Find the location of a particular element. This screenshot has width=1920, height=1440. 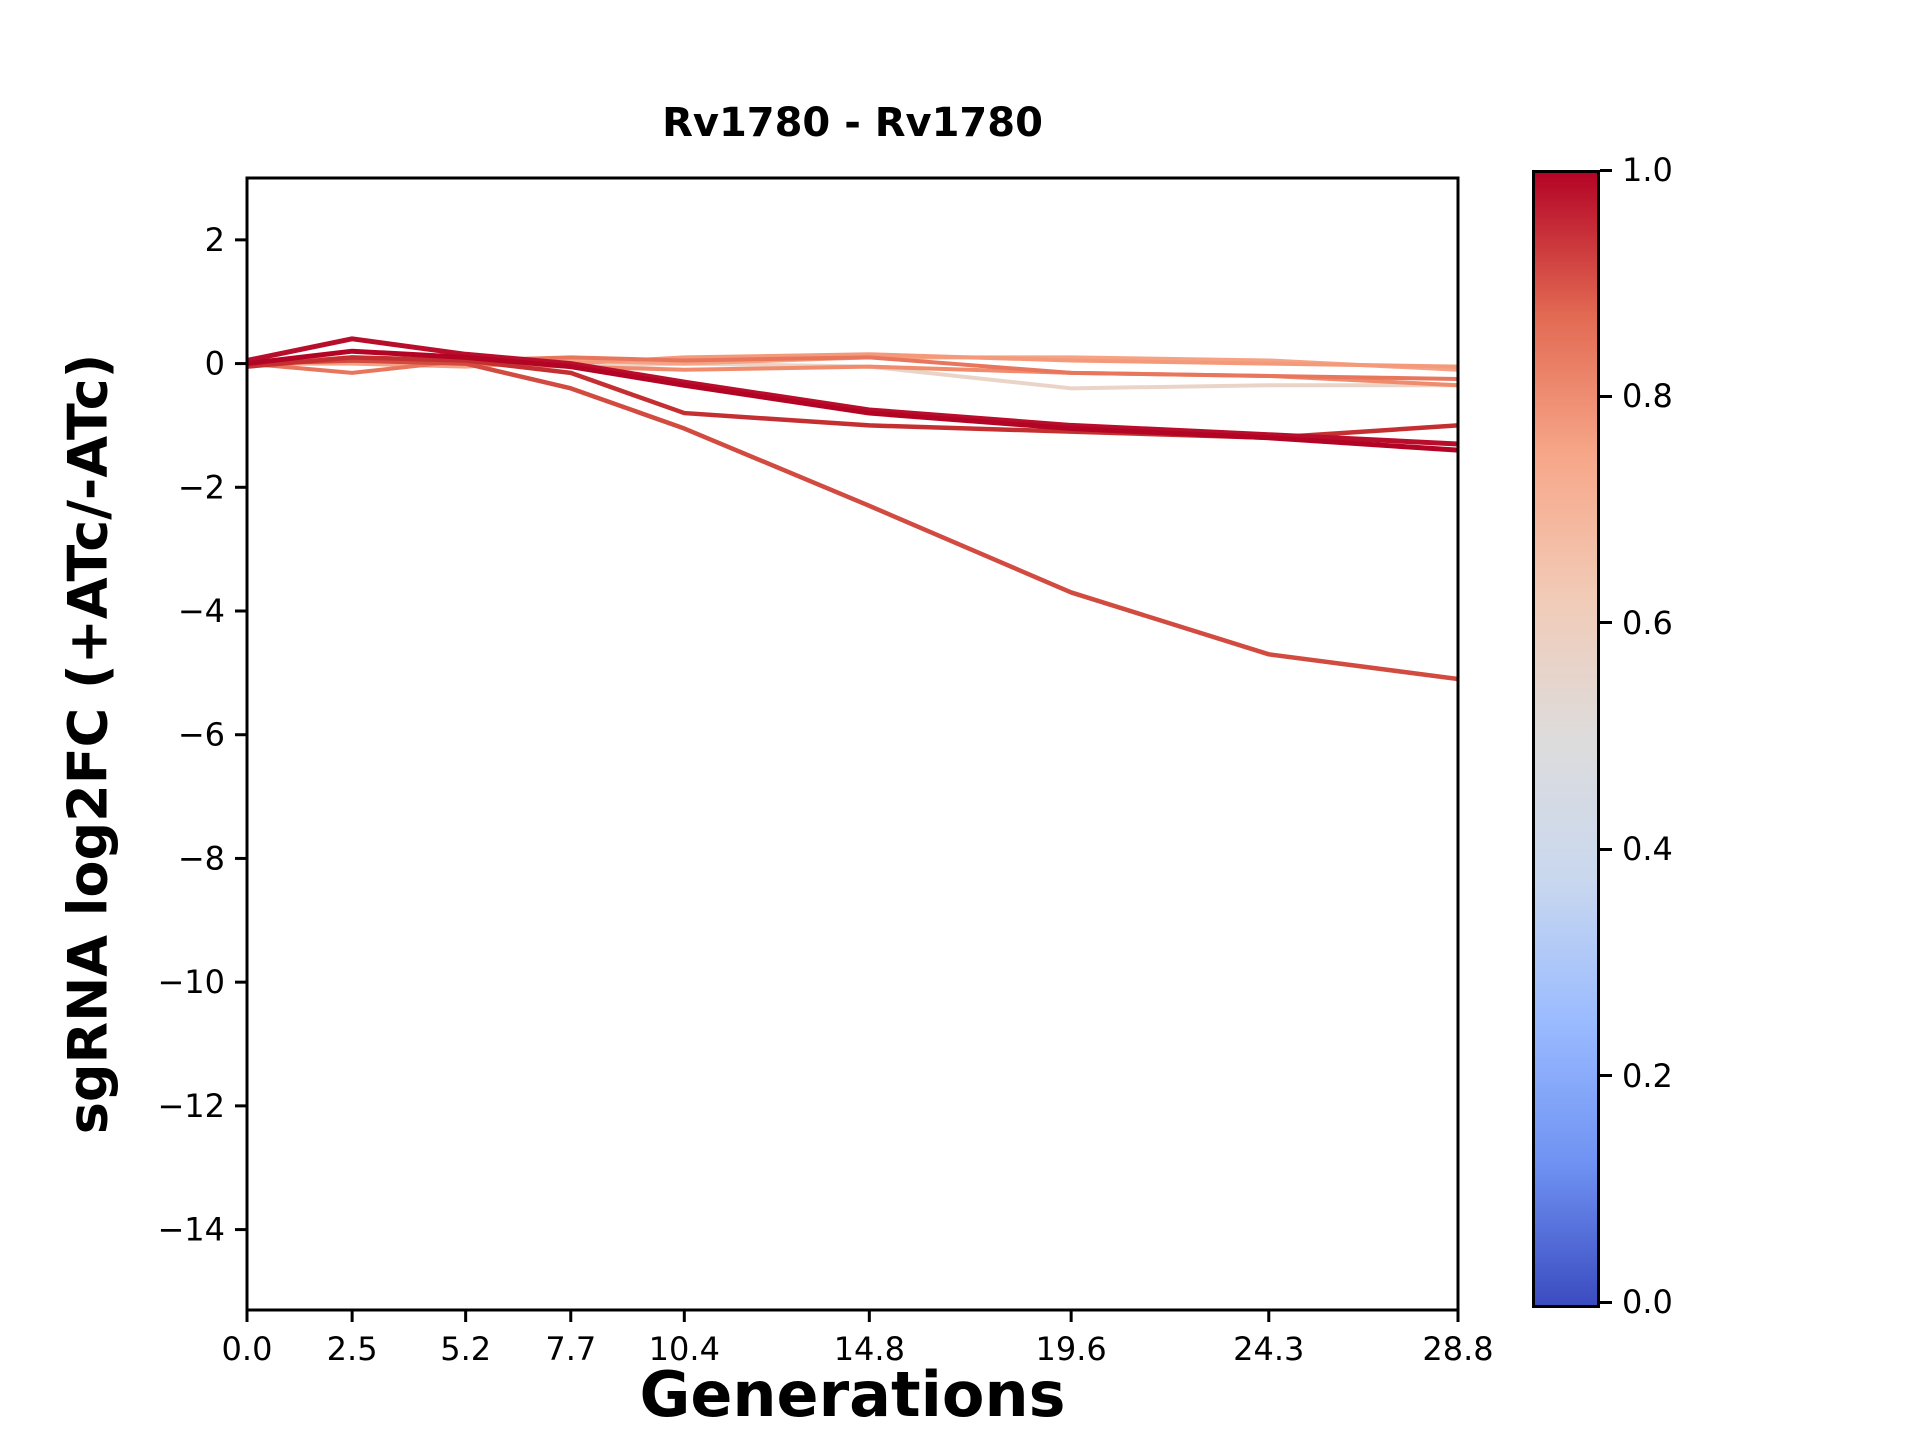

y-tick-label: 2 is located at coordinates (215, 240).